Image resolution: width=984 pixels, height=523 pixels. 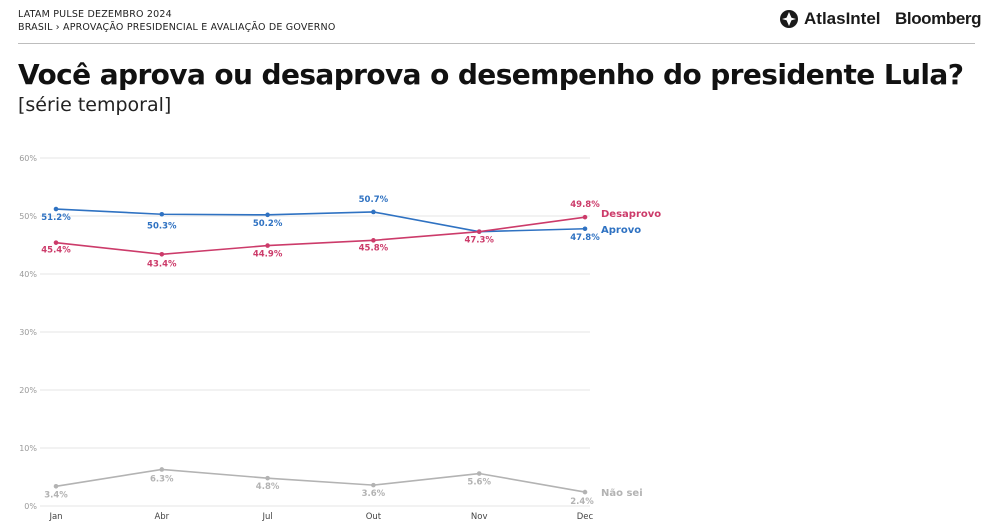 What do you see at coordinates (789, 19) in the screenshot?
I see `atlas-compass-icon` at bounding box center [789, 19].